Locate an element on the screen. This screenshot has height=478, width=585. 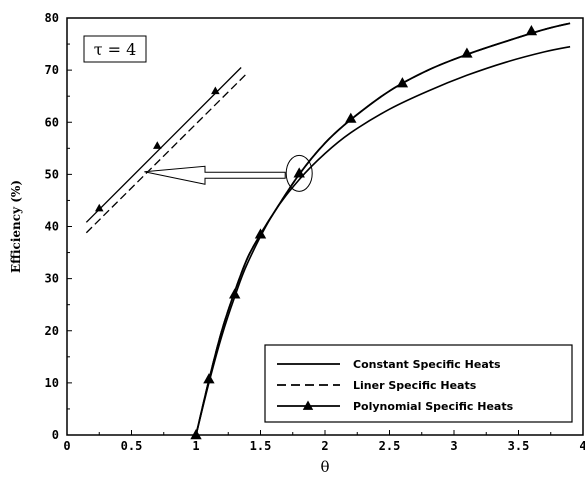
legend-label-constant-specific-heats: Constant Specific Heats is located at coordinates (427, 364).